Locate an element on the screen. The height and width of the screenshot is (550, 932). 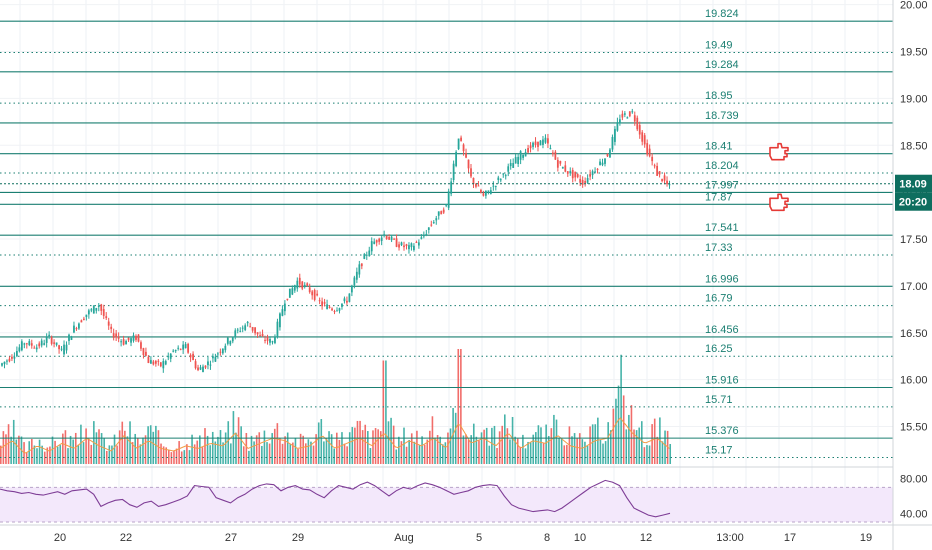
rsi-tick: 40.00 is located at coordinates (914, 514).